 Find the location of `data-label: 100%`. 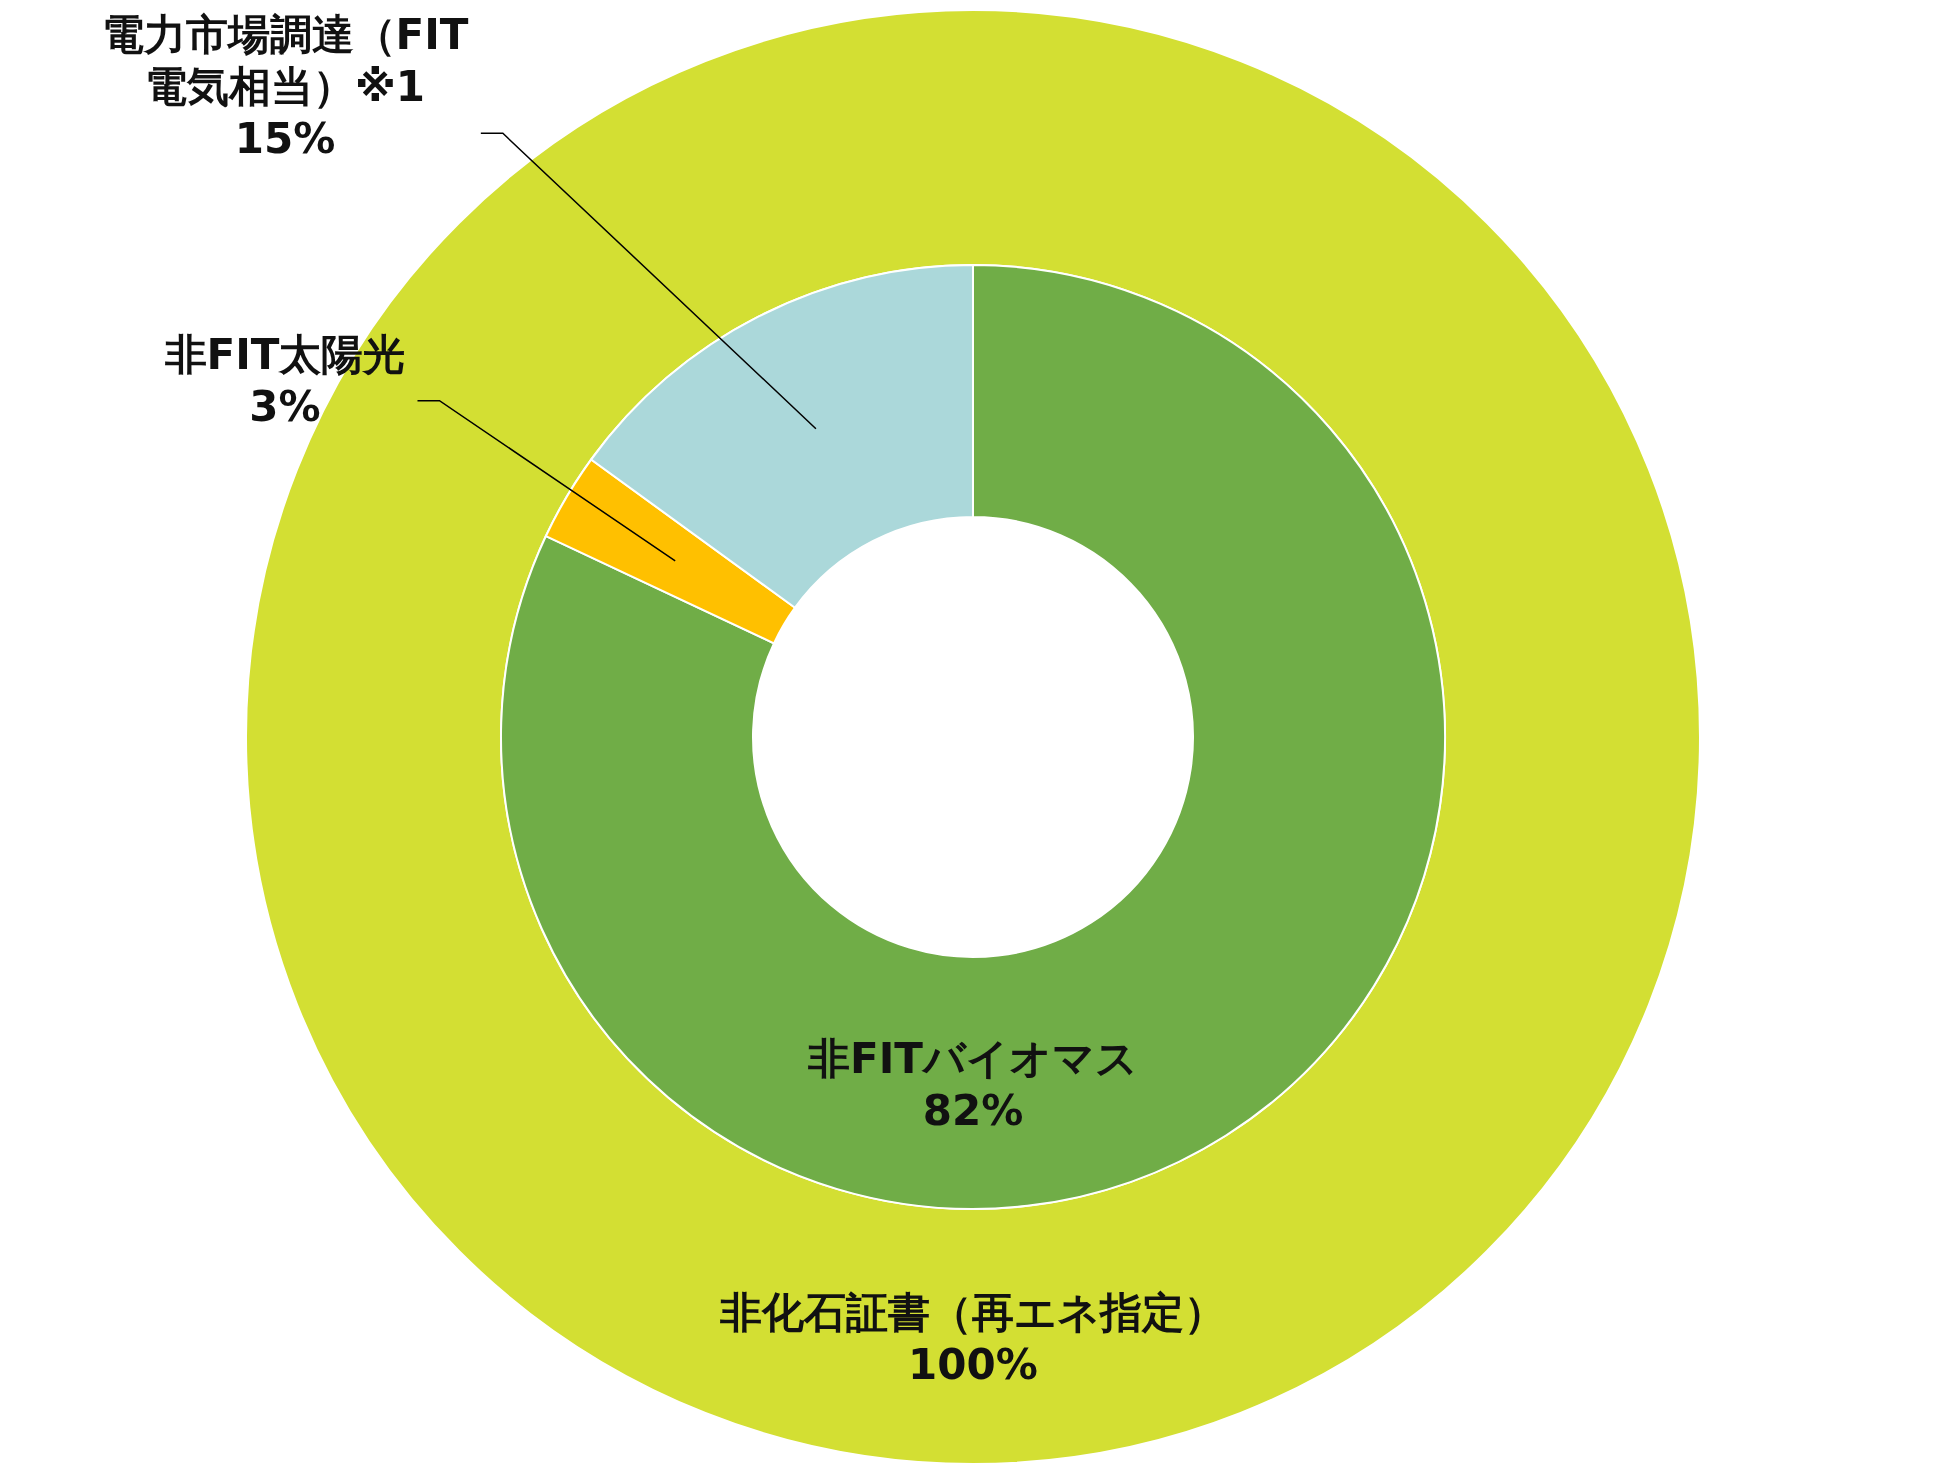

data-label: 100% is located at coordinates (973, 1364).